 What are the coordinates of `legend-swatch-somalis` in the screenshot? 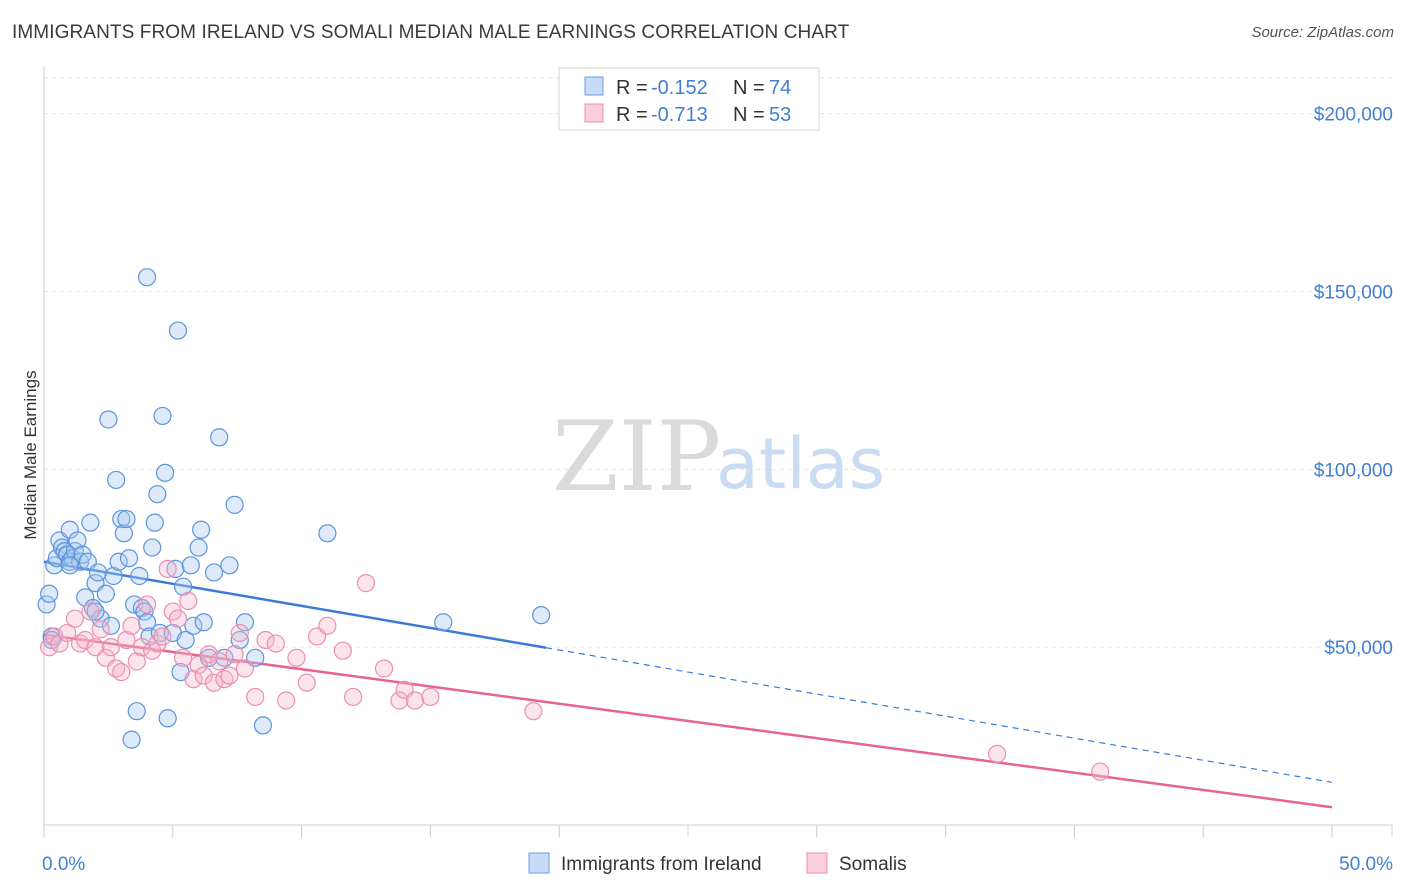 It's located at (594, 113).